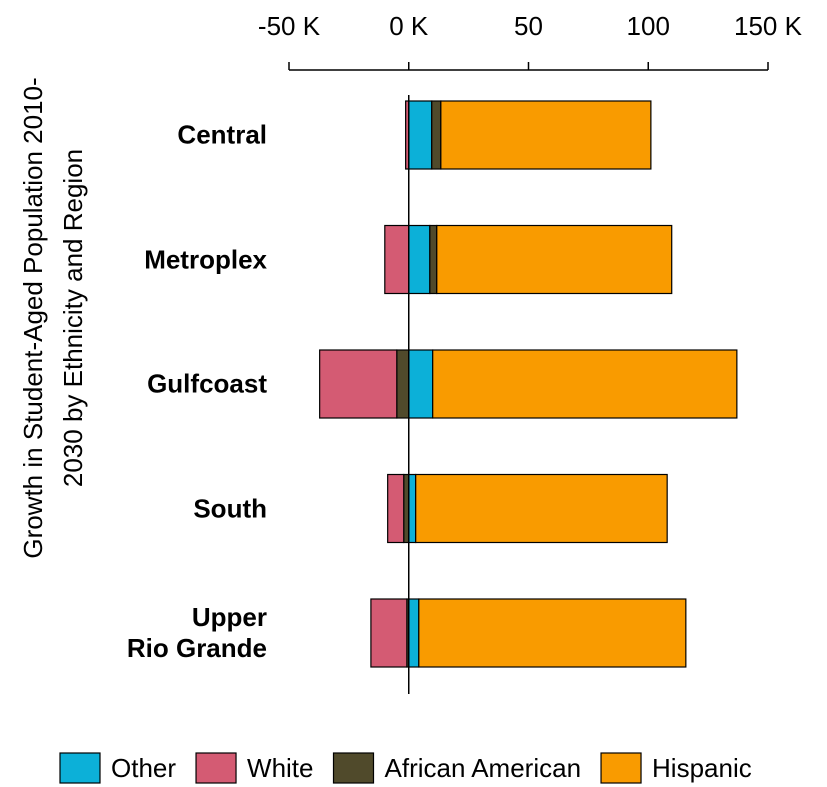  I want to click on y-axis-title: Growth in Student-Aged Population 2010-, so click(33, 317).